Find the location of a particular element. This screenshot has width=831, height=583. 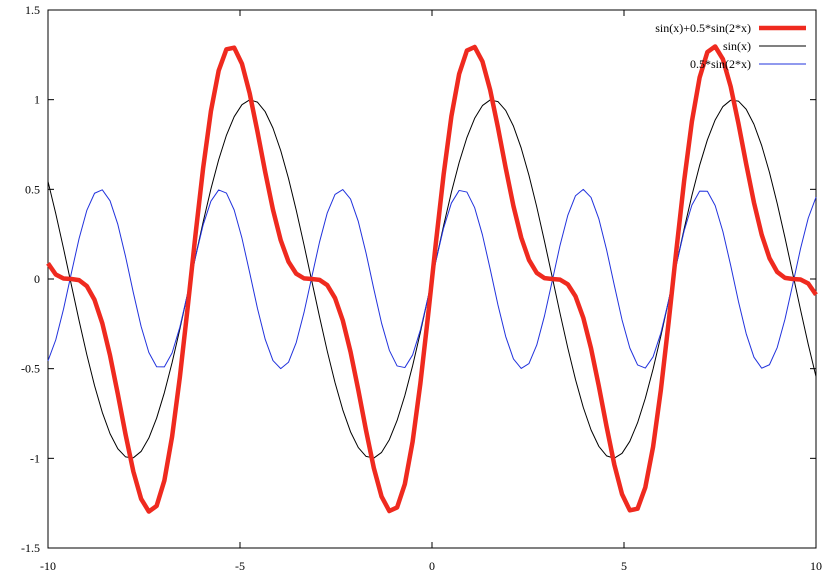

x-tick-label: 10 is located at coordinates (816, 566).